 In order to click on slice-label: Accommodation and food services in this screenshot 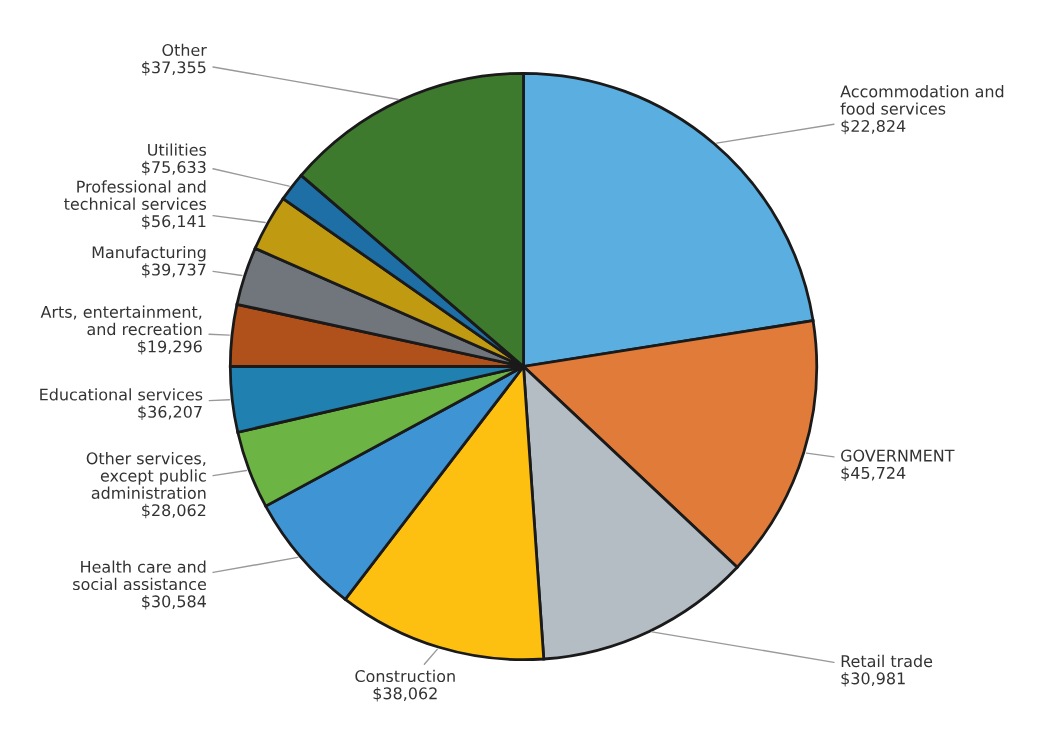, I will do `click(922, 100)`.